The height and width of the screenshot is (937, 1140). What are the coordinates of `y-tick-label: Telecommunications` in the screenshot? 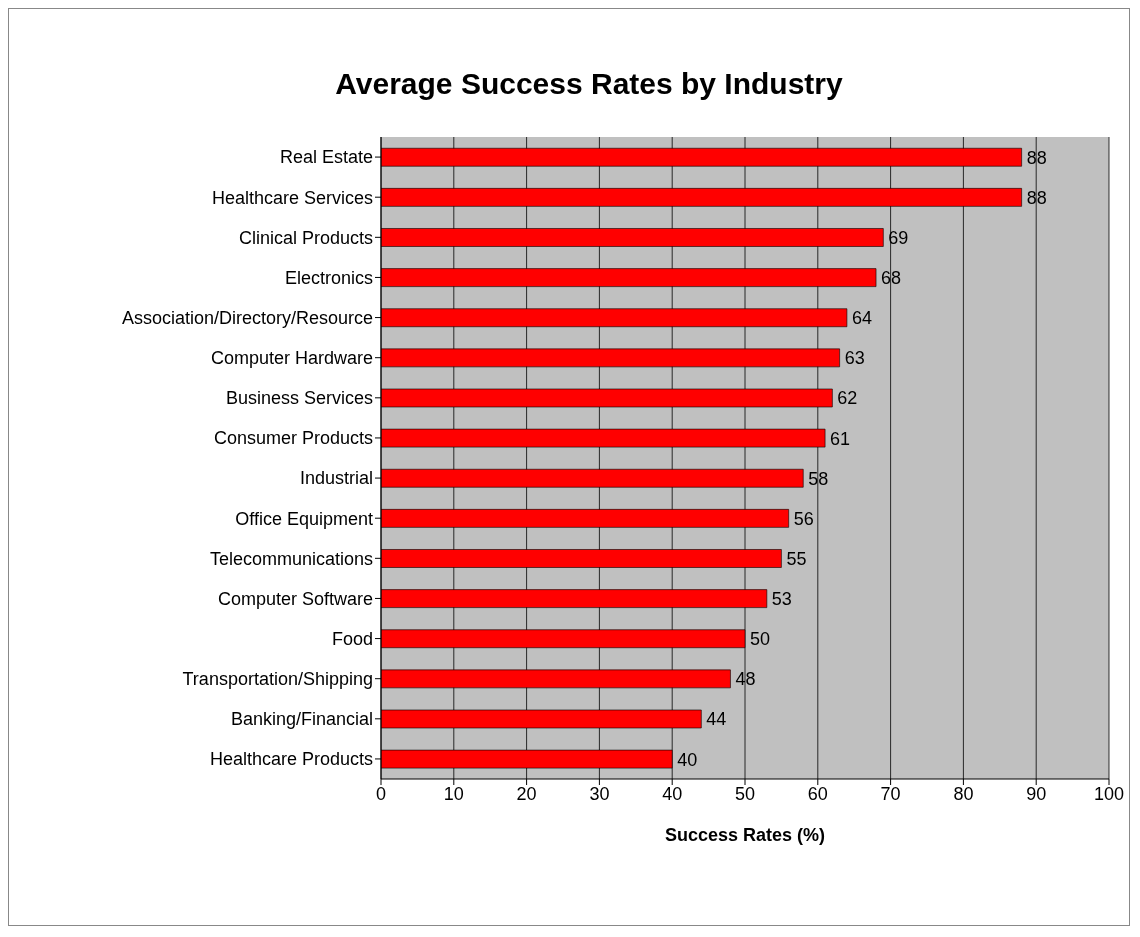 It's located at (291, 558).